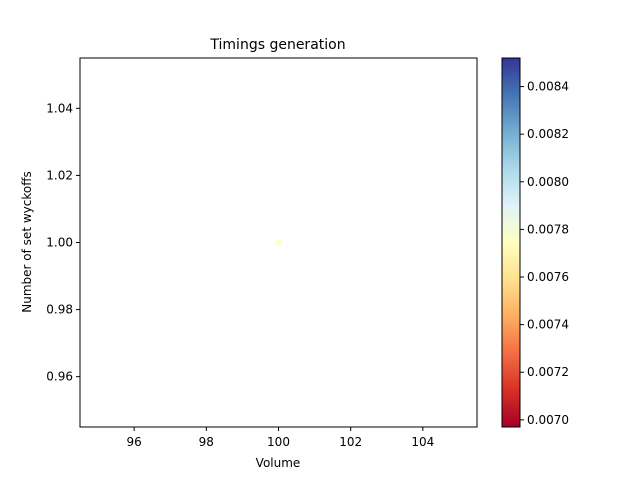 This screenshot has height=480, width=640. Describe the element at coordinates (350, 442) in the screenshot. I see `x-tick-label: 102` at that location.